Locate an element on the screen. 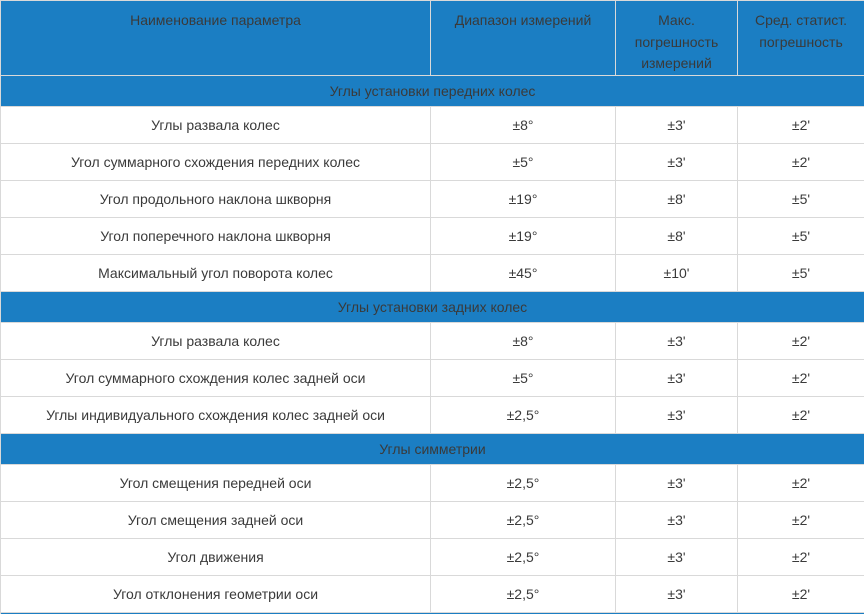  section-header-row: Углы установки передних колес is located at coordinates (432, 91).